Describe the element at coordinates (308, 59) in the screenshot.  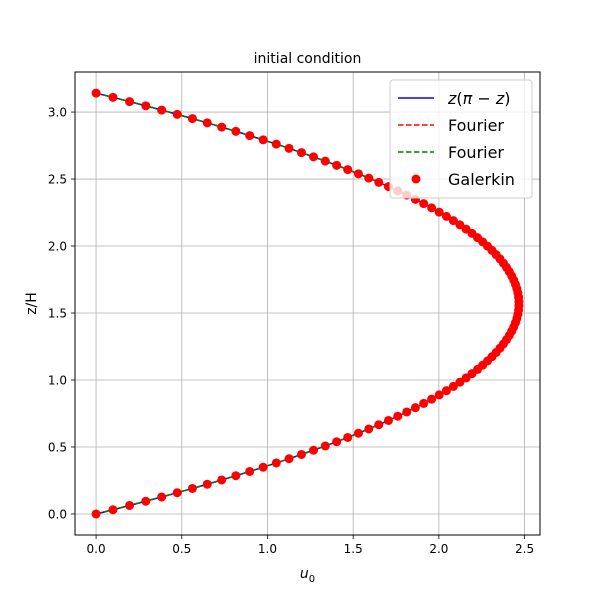
I see `chart-title: initial condition` at that location.